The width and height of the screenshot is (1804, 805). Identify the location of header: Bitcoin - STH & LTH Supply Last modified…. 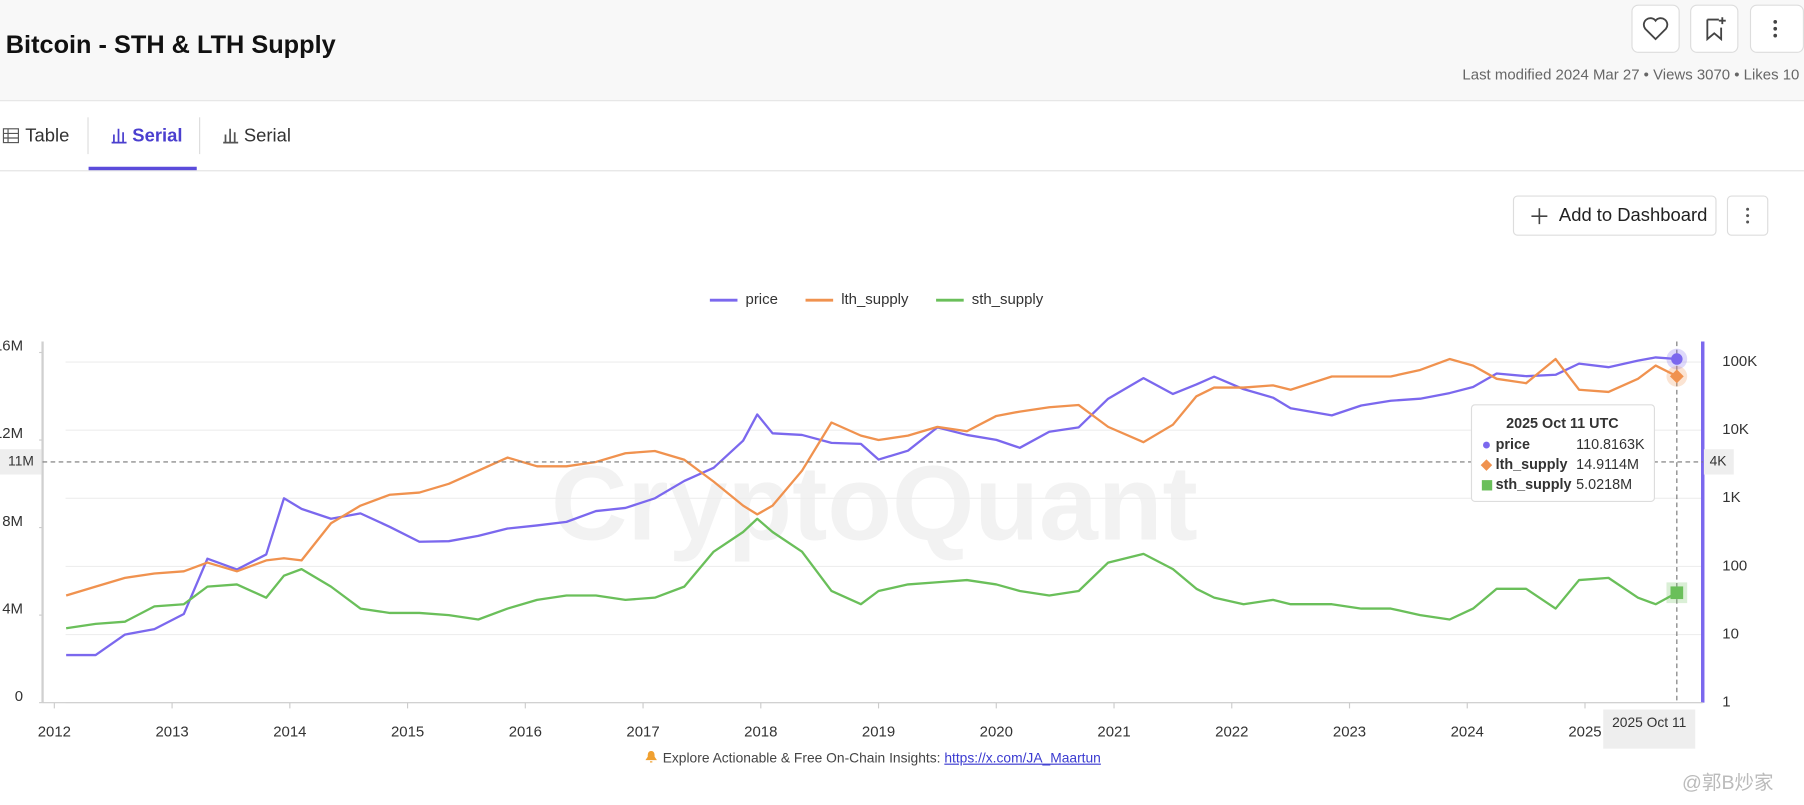
(902, 51).